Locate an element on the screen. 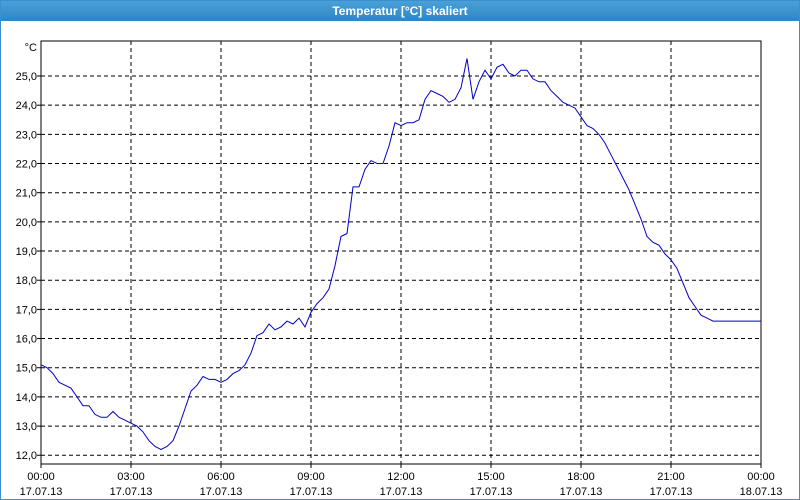 Image resolution: width=800 pixels, height=500 pixels. y-tick-label: 22,0 is located at coordinates (26, 165).